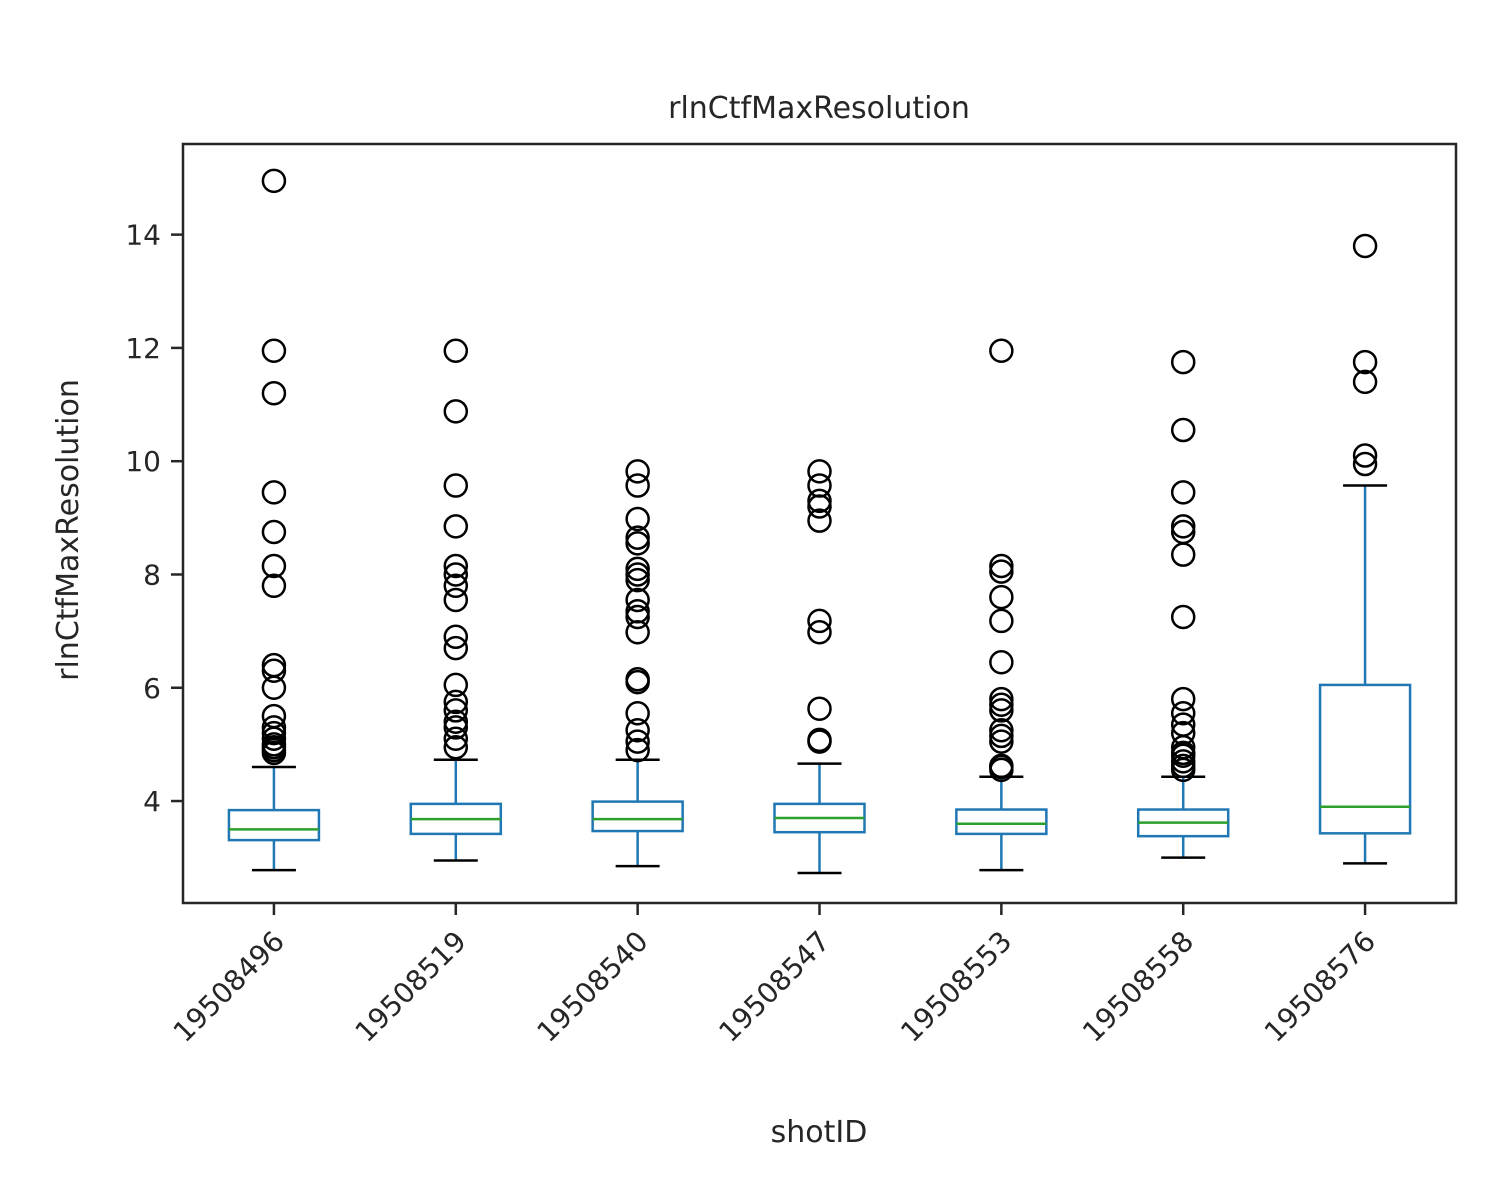 This screenshot has height=1204, width=1500. What do you see at coordinates (152, 688) in the screenshot?
I see `y-tick-label: 6` at bounding box center [152, 688].